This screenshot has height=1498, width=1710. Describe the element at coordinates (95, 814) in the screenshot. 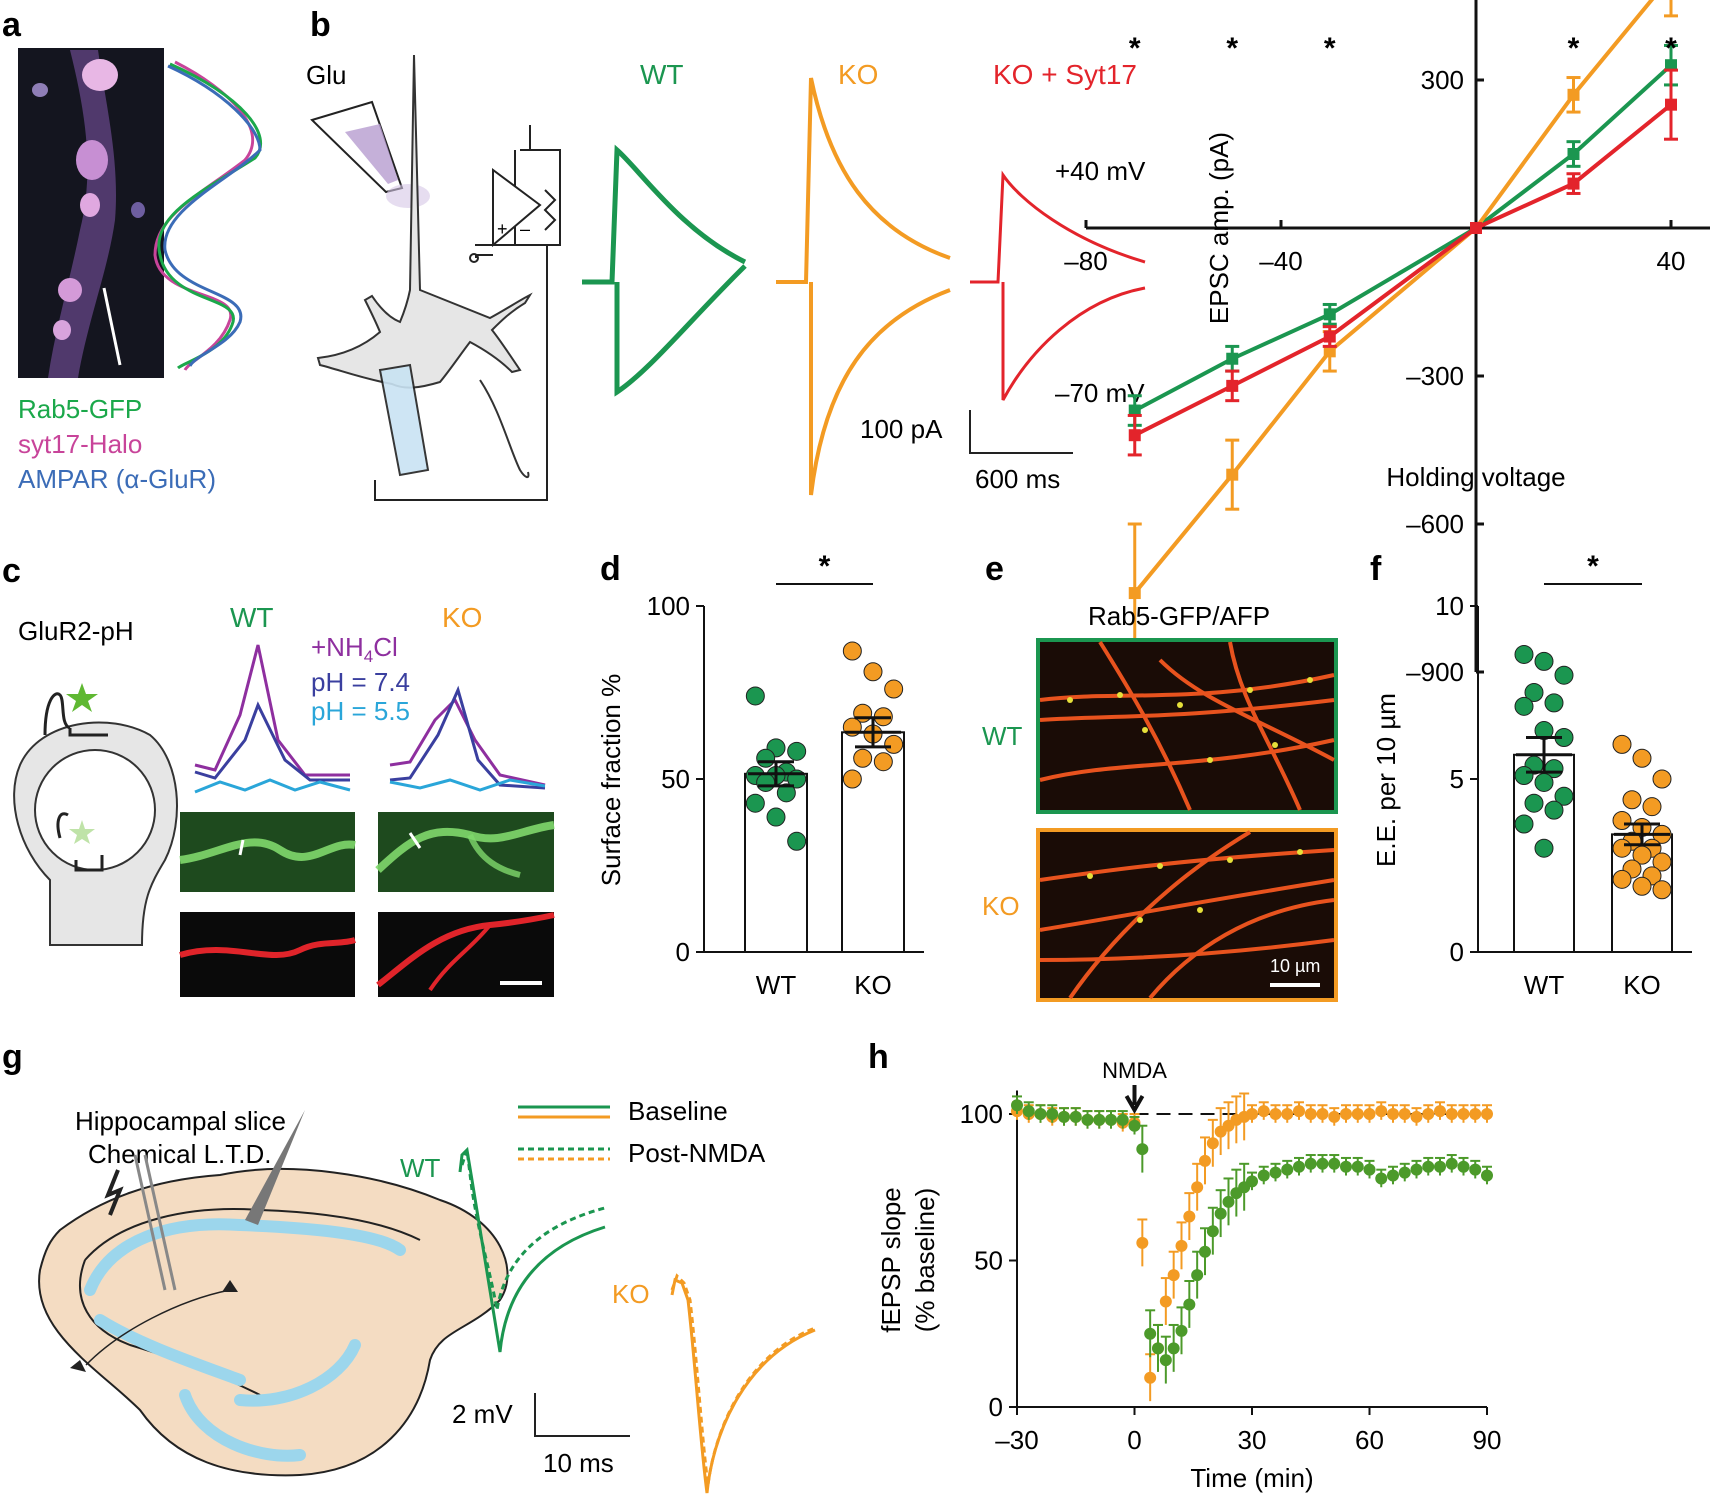

I see `spine-schematic` at that location.